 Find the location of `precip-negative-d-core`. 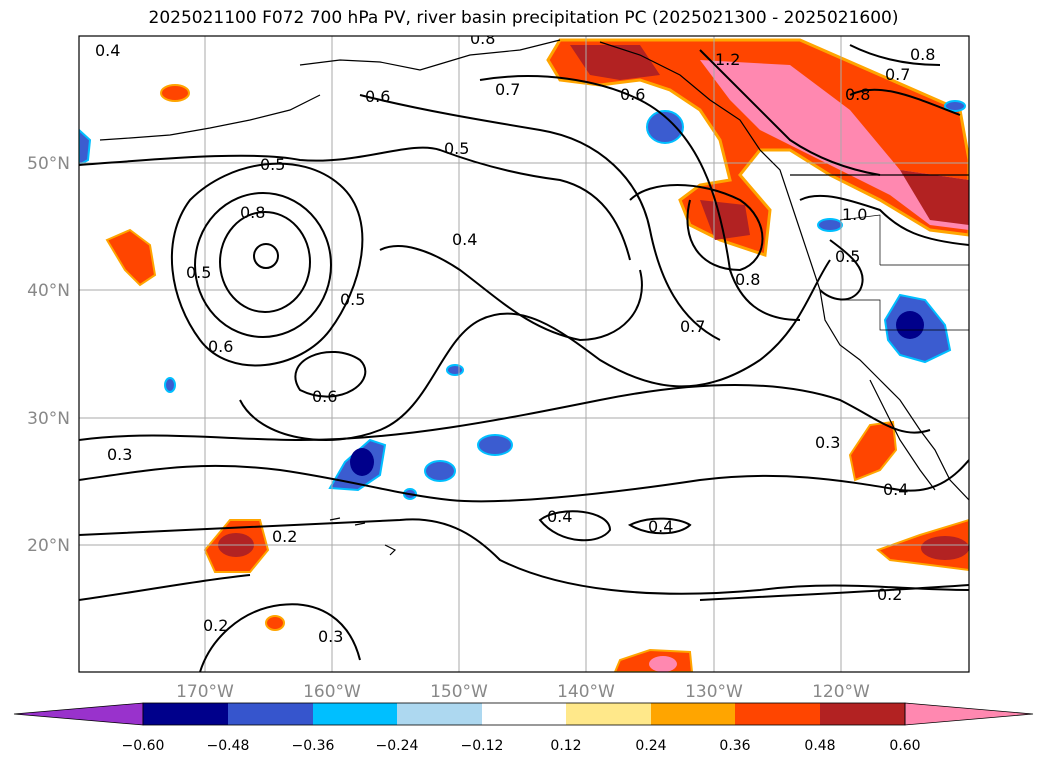

precip-negative-d-core is located at coordinates (910, 325).